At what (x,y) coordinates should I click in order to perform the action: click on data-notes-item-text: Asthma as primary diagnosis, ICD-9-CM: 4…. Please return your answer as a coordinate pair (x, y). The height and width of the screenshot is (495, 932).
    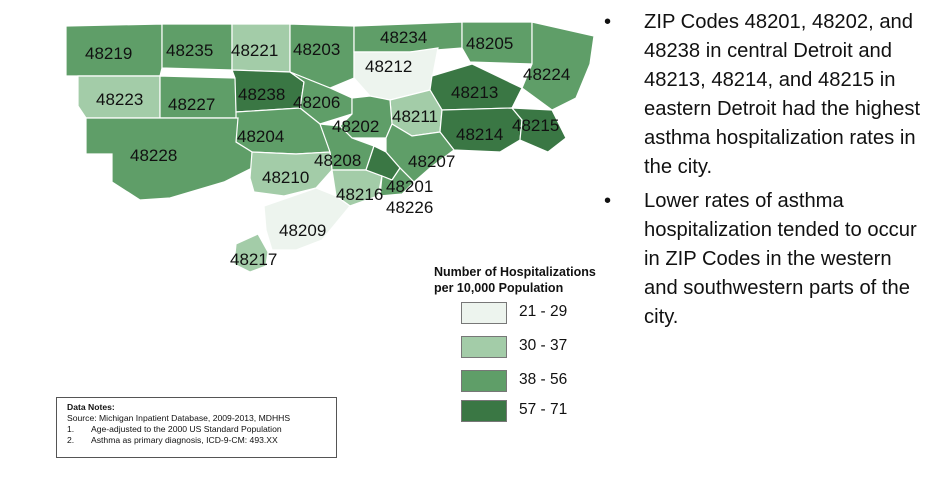
    Looking at the image, I should click on (184, 440).